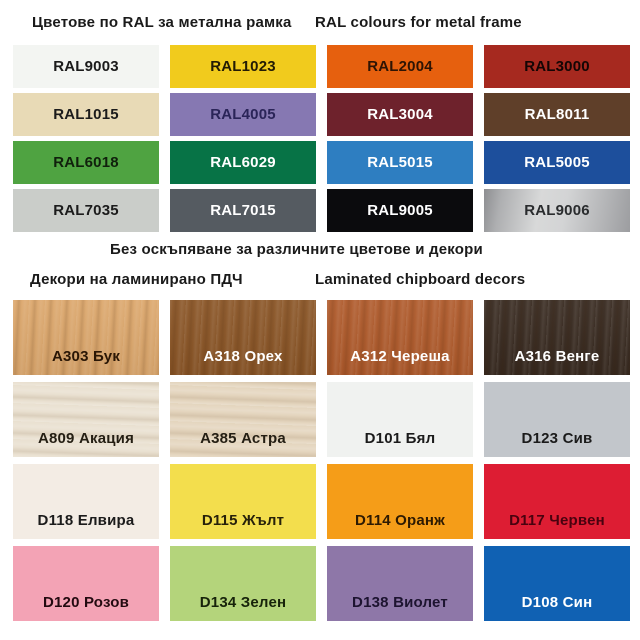  I want to click on swatch-label: RAL2004, so click(400, 66).